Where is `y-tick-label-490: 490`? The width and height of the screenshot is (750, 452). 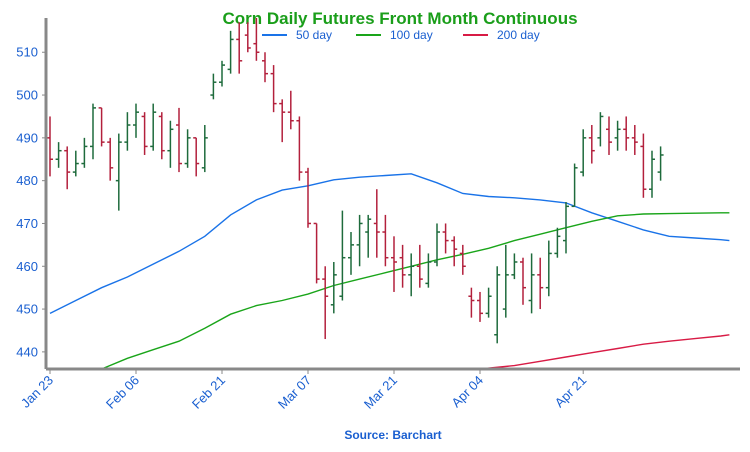
y-tick-label-490: 490 is located at coordinates (27, 137).